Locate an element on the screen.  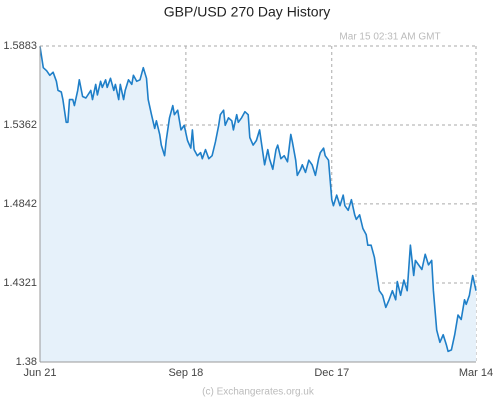
y-tick-label: 1.4321 is located at coordinates (20, 283).